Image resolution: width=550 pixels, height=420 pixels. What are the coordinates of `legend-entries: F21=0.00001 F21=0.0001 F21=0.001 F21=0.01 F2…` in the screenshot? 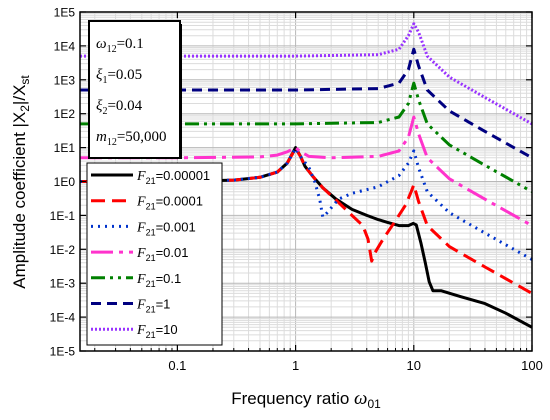 It's located at (150, 254).